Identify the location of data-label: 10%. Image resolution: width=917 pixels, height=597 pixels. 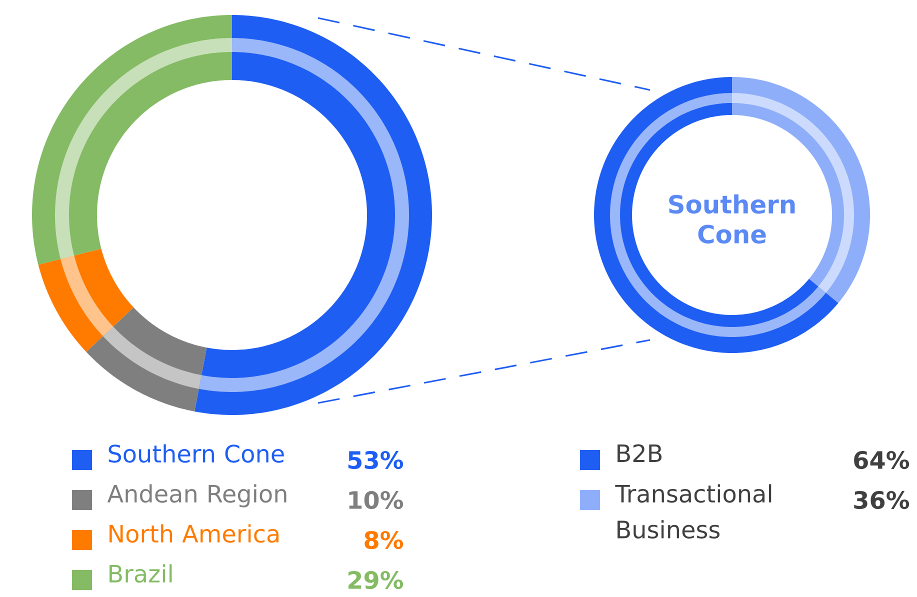
(376, 500).